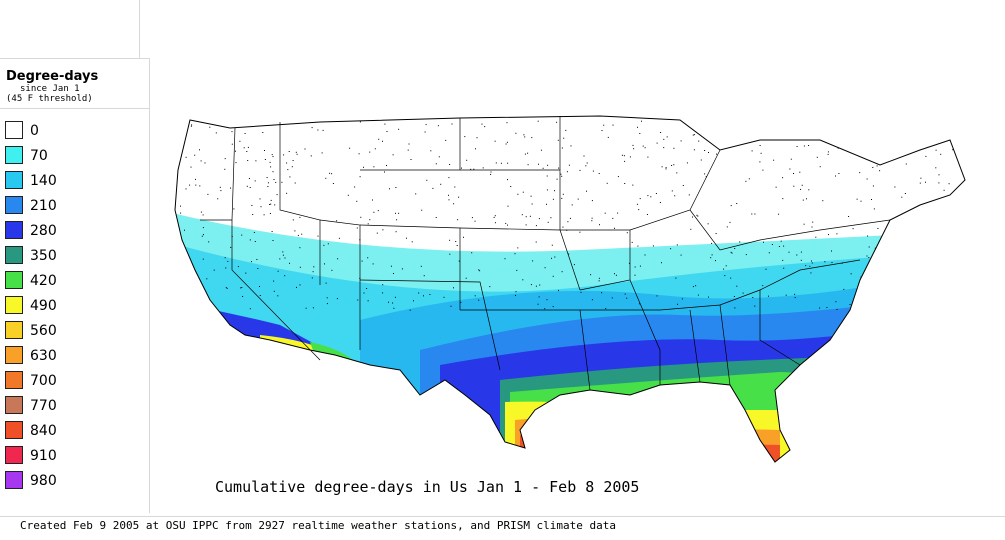 The width and height of the screenshot is (1005, 540). I want to click on legend-value-label: 980, so click(43, 481).